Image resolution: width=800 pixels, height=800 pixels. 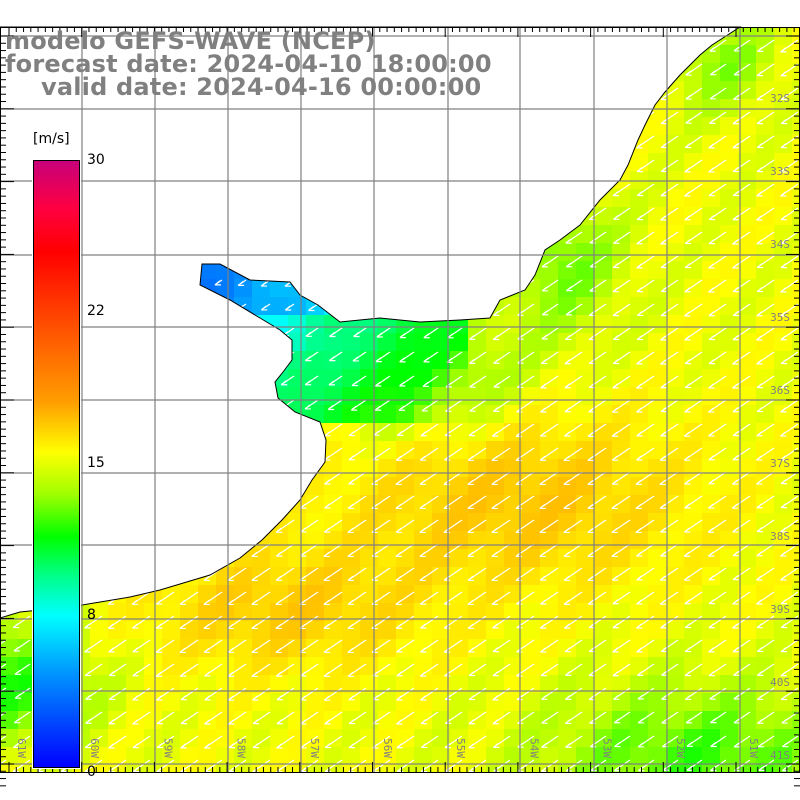 What do you see at coordinates (56, 464) in the screenshot?
I see `color-scale-bar` at bounding box center [56, 464].